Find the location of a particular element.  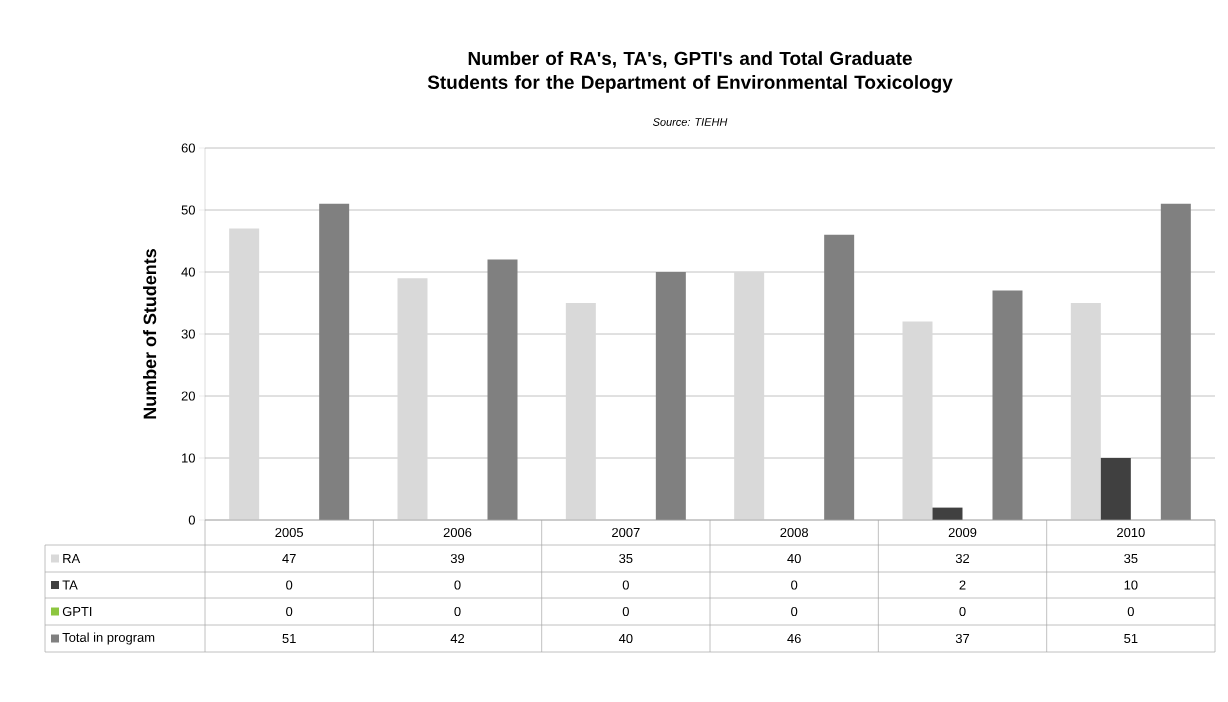

y-tick-label: 40 is located at coordinates (188, 272).